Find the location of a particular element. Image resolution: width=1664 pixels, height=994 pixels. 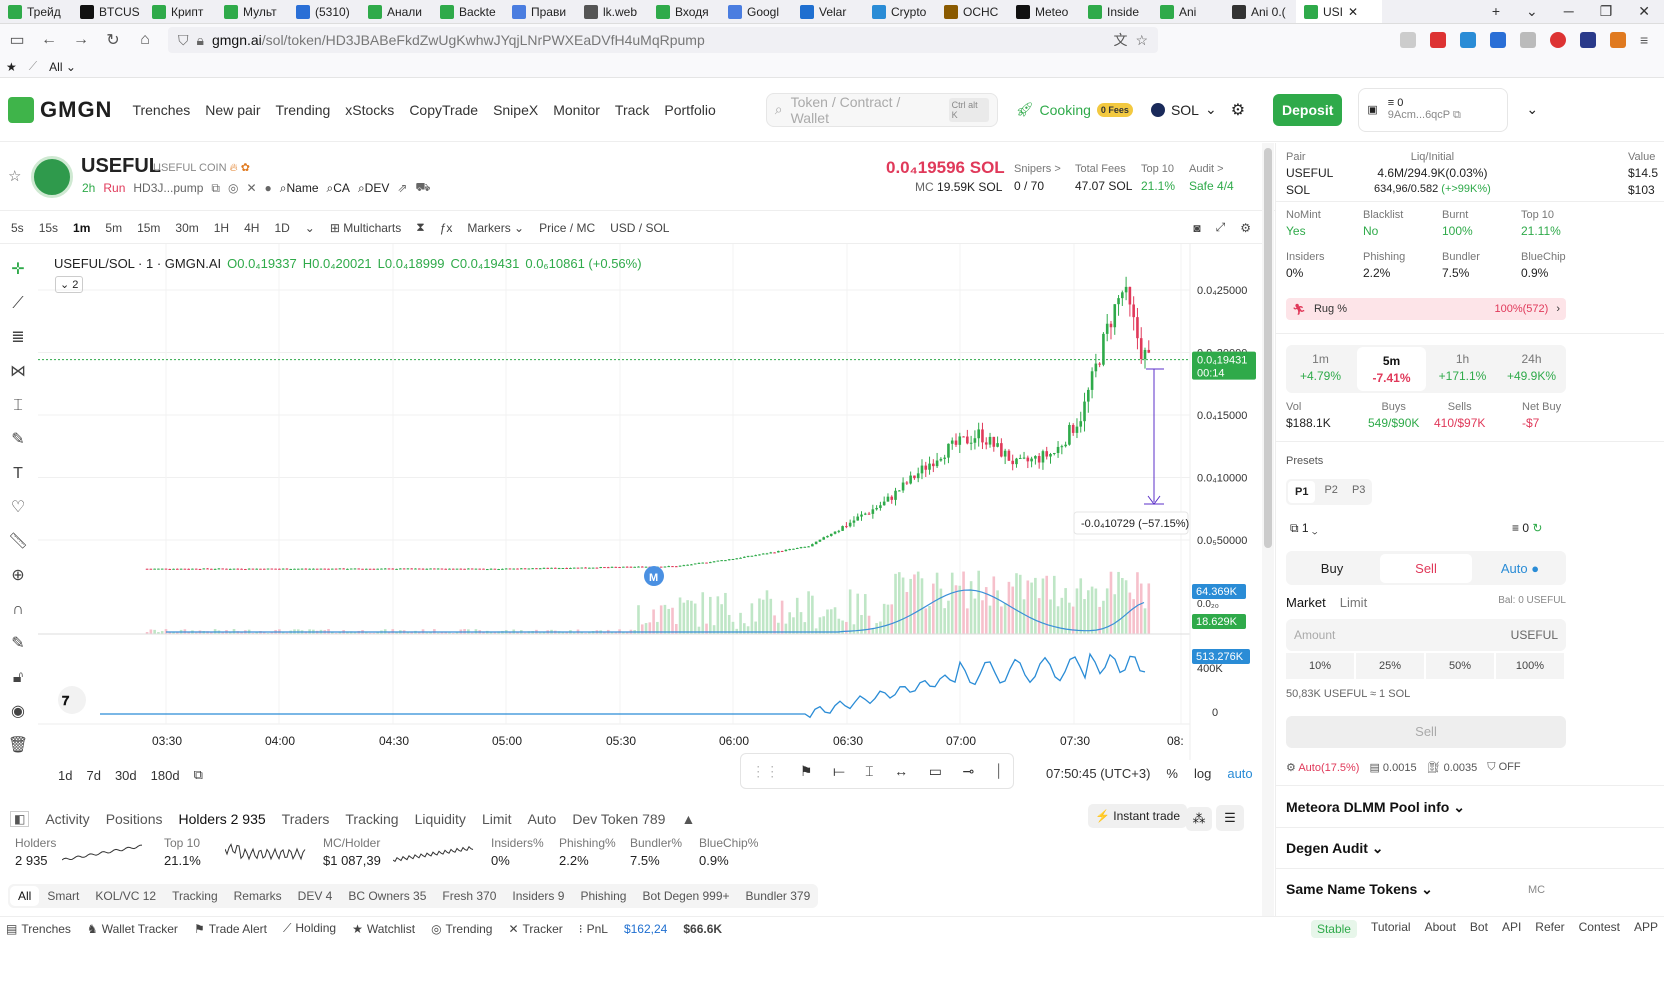

trendline-icon: ⟋ is located at coordinates (18, 303).